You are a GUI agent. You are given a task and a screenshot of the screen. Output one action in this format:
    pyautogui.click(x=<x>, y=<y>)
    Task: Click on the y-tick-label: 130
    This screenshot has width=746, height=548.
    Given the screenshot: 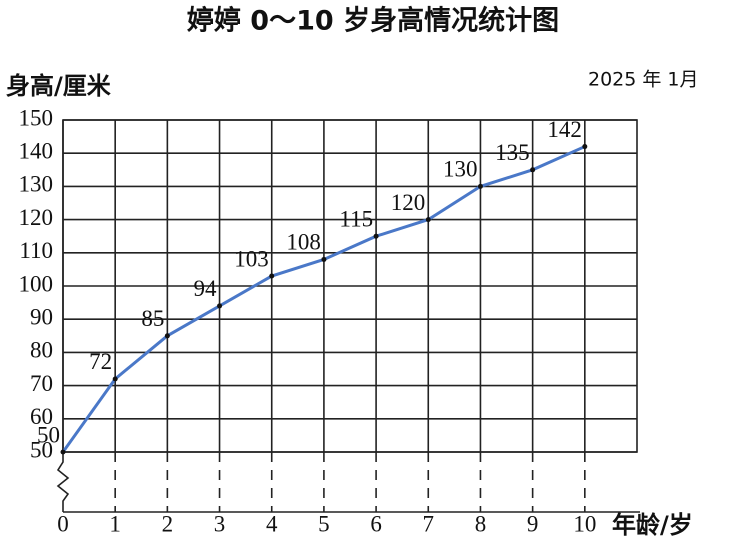 What is the action you would take?
    pyautogui.click(x=36, y=184)
    